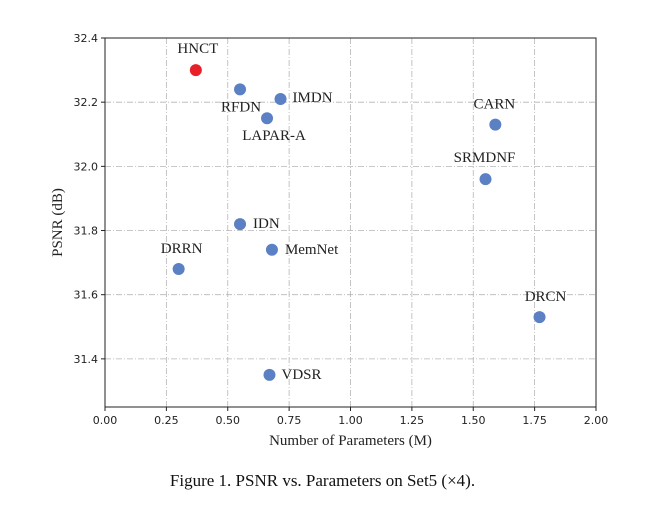 This screenshot has height=519, width=645. Describe the element at coordinates (240, 224) in the screenshot. I see `point-idn` at that location.